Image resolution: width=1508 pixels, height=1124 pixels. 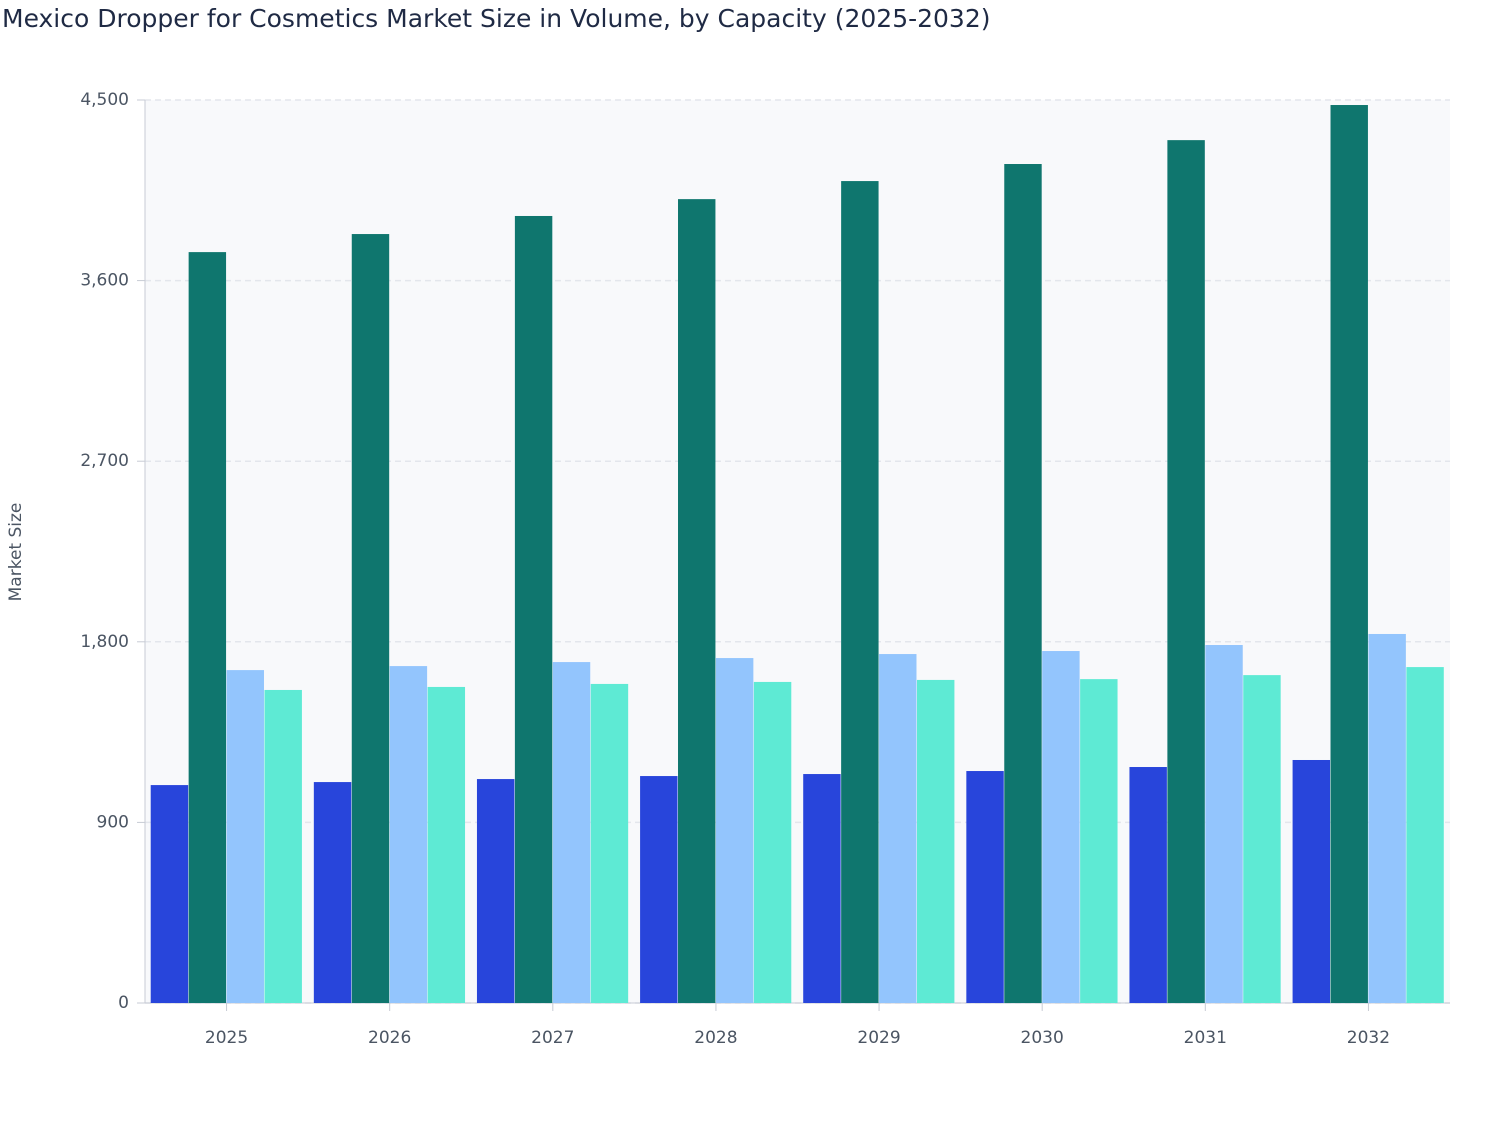 I want to click on x-tick-label: 2027, so click(x=552, y=1038).